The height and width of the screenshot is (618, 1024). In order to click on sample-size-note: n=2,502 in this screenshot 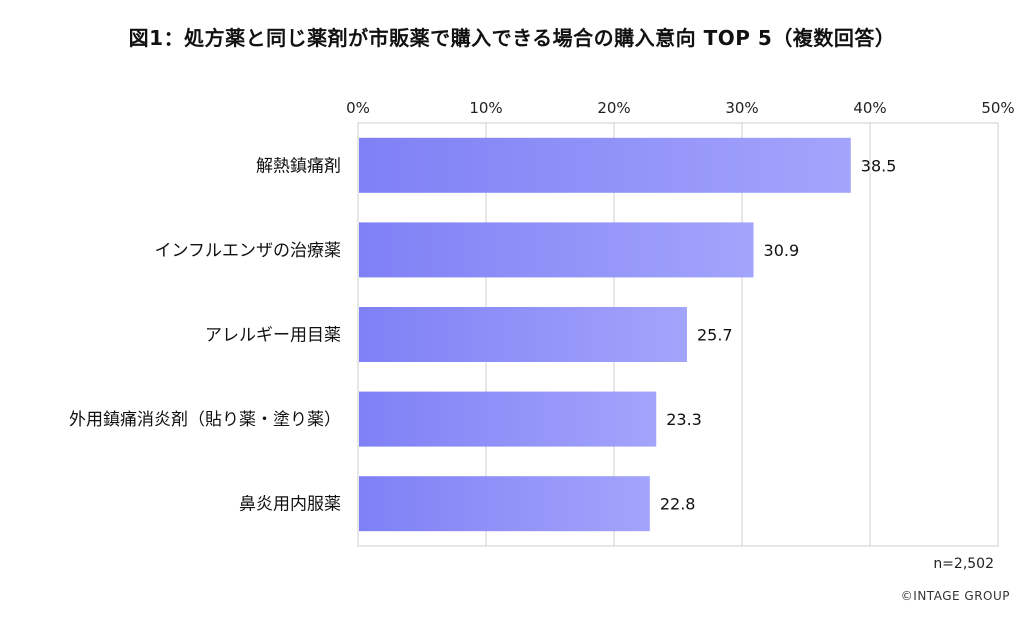, I will do `click(963, 564)`.